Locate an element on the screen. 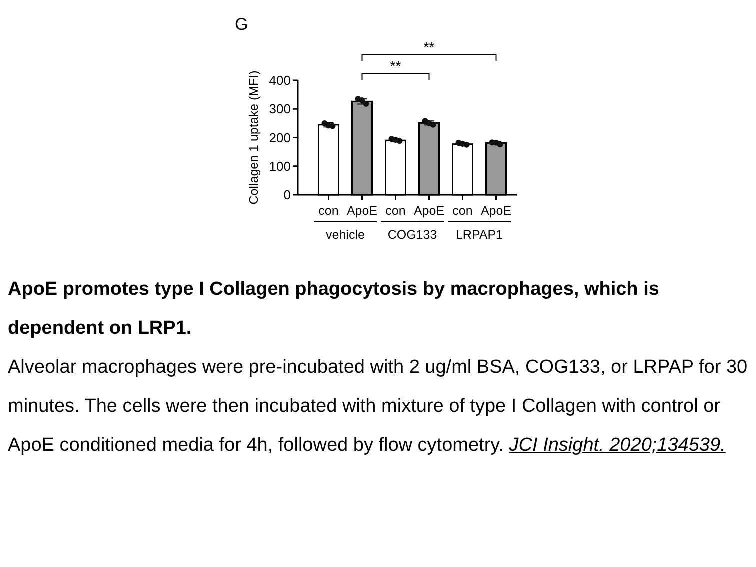 The image size is (756, 567). text: ApoE promotes type I Collagen phagocytosis by macrophages, which is dependent on LRP1. is located at coordinates (334, 309).